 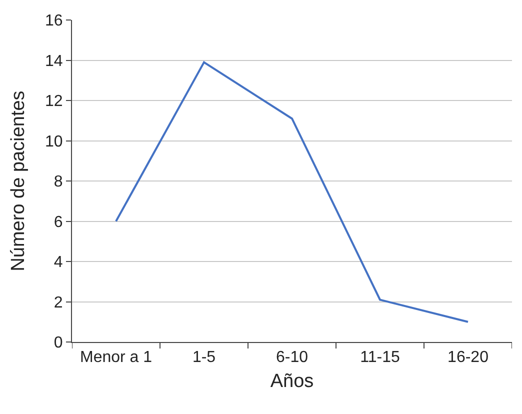 What do you see at coordinates (54, 61) in the screenshot?
I see `y-tick-label: 14` at bounding box center [54, 61].